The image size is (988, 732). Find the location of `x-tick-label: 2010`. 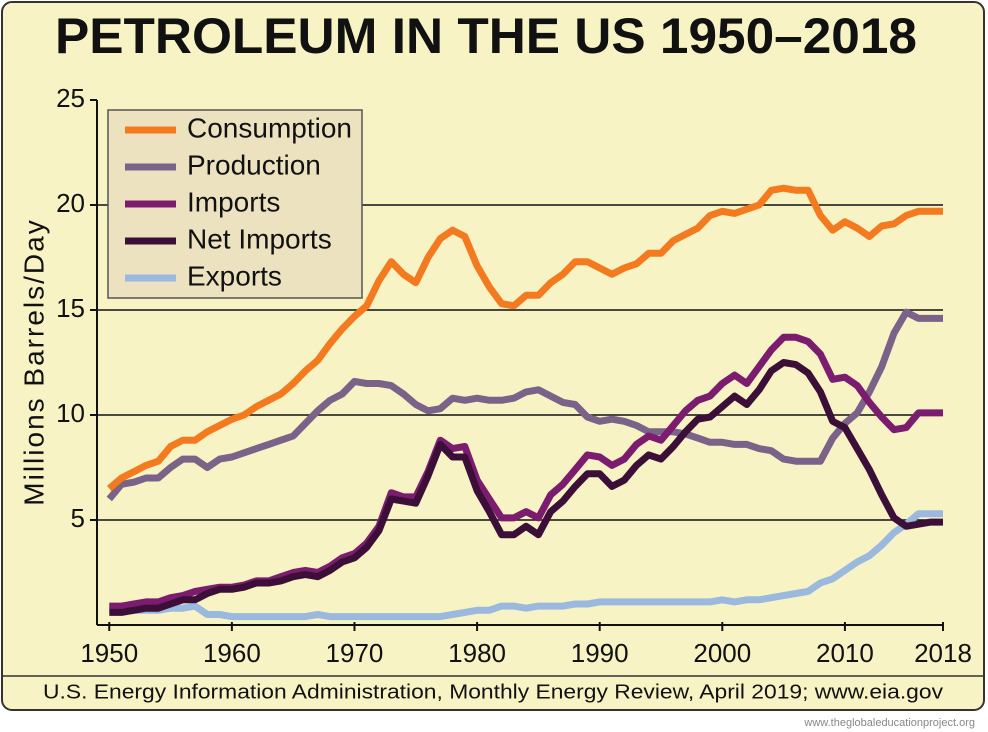

x-tick-label: 2010 is located at coordinates (845, 653).